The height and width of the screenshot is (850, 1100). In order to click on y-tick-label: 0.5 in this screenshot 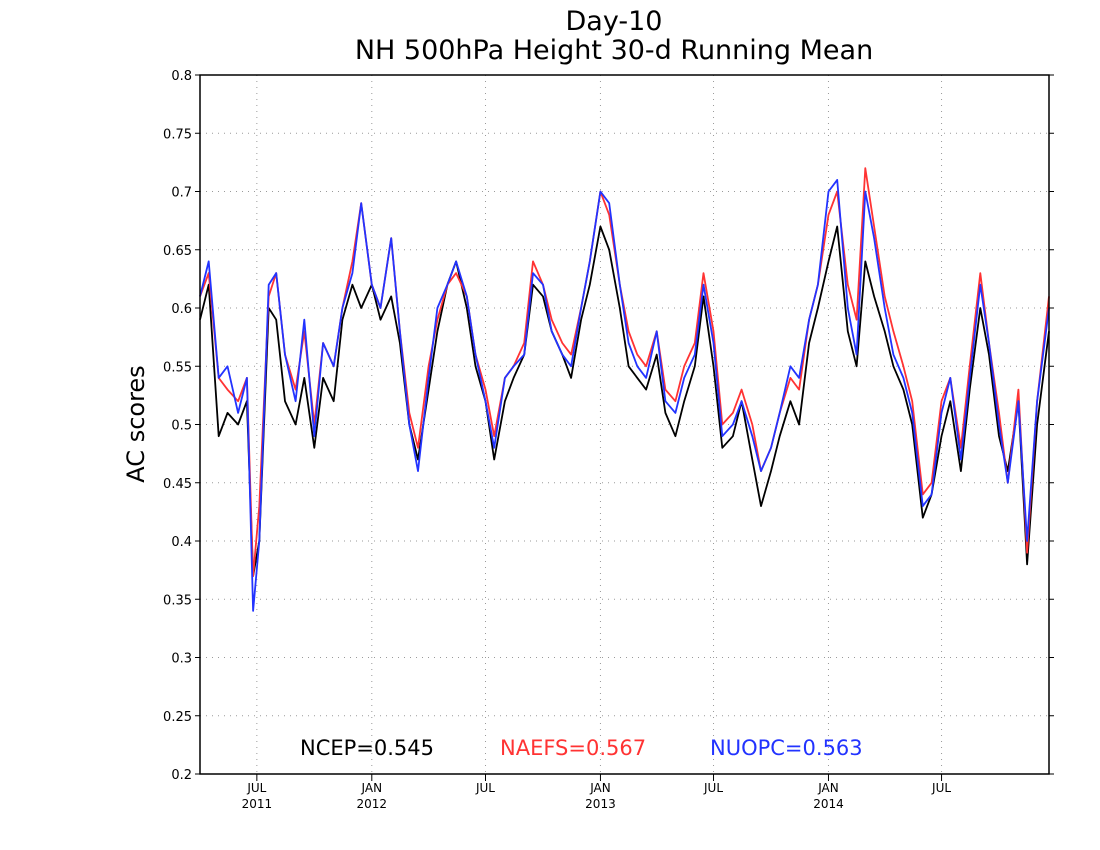, I will do `click(181, 426)`.